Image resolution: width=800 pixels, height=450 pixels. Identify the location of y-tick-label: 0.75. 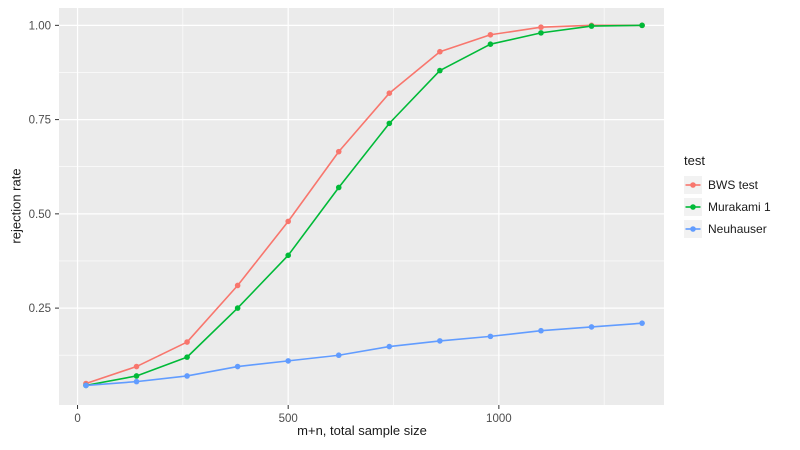
(40, 121).